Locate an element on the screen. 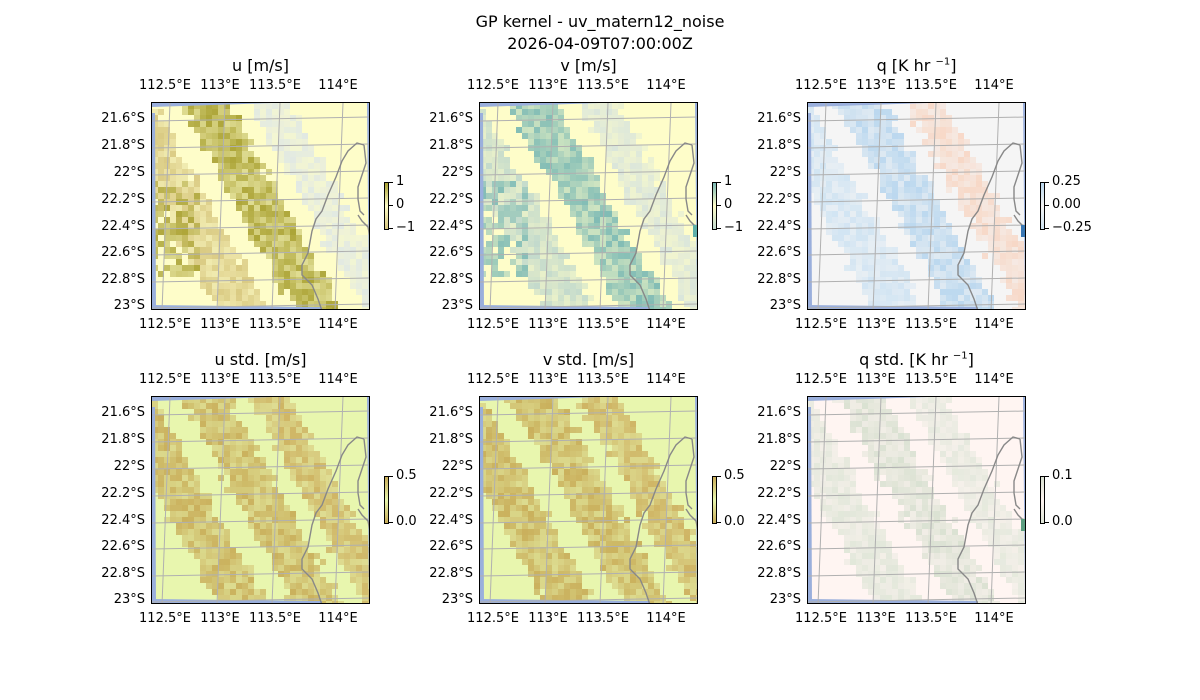 The height and width of the screenshot is (700, 1200). colorbar-tick-label: 0.0 is located at coordinates (734, 521).